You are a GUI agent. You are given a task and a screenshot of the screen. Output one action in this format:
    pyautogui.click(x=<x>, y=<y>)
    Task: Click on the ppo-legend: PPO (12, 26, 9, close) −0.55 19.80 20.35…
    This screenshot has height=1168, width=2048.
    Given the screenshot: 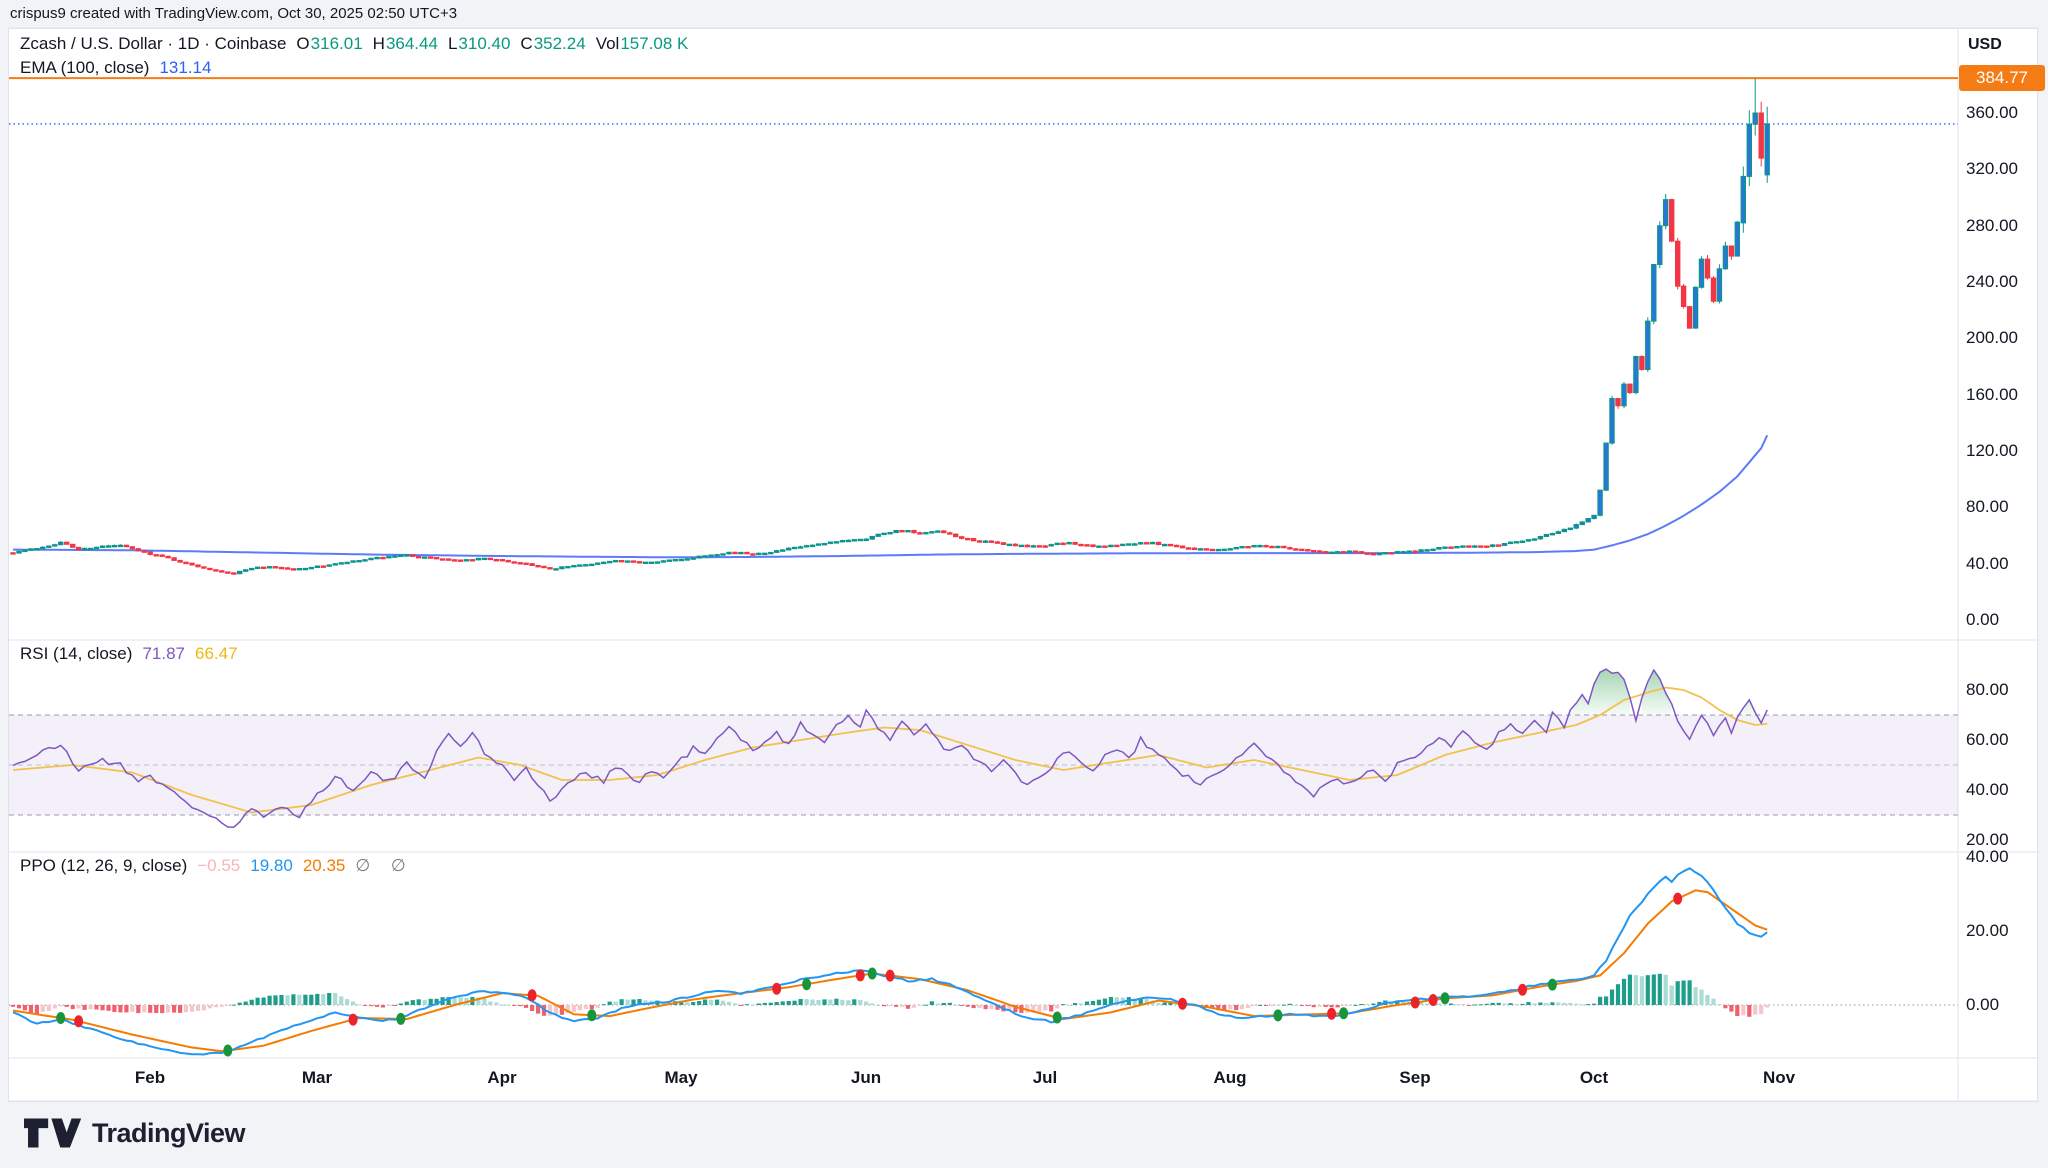 What is the action you would take?
    pyautogui.click(x=217, y=866)
    